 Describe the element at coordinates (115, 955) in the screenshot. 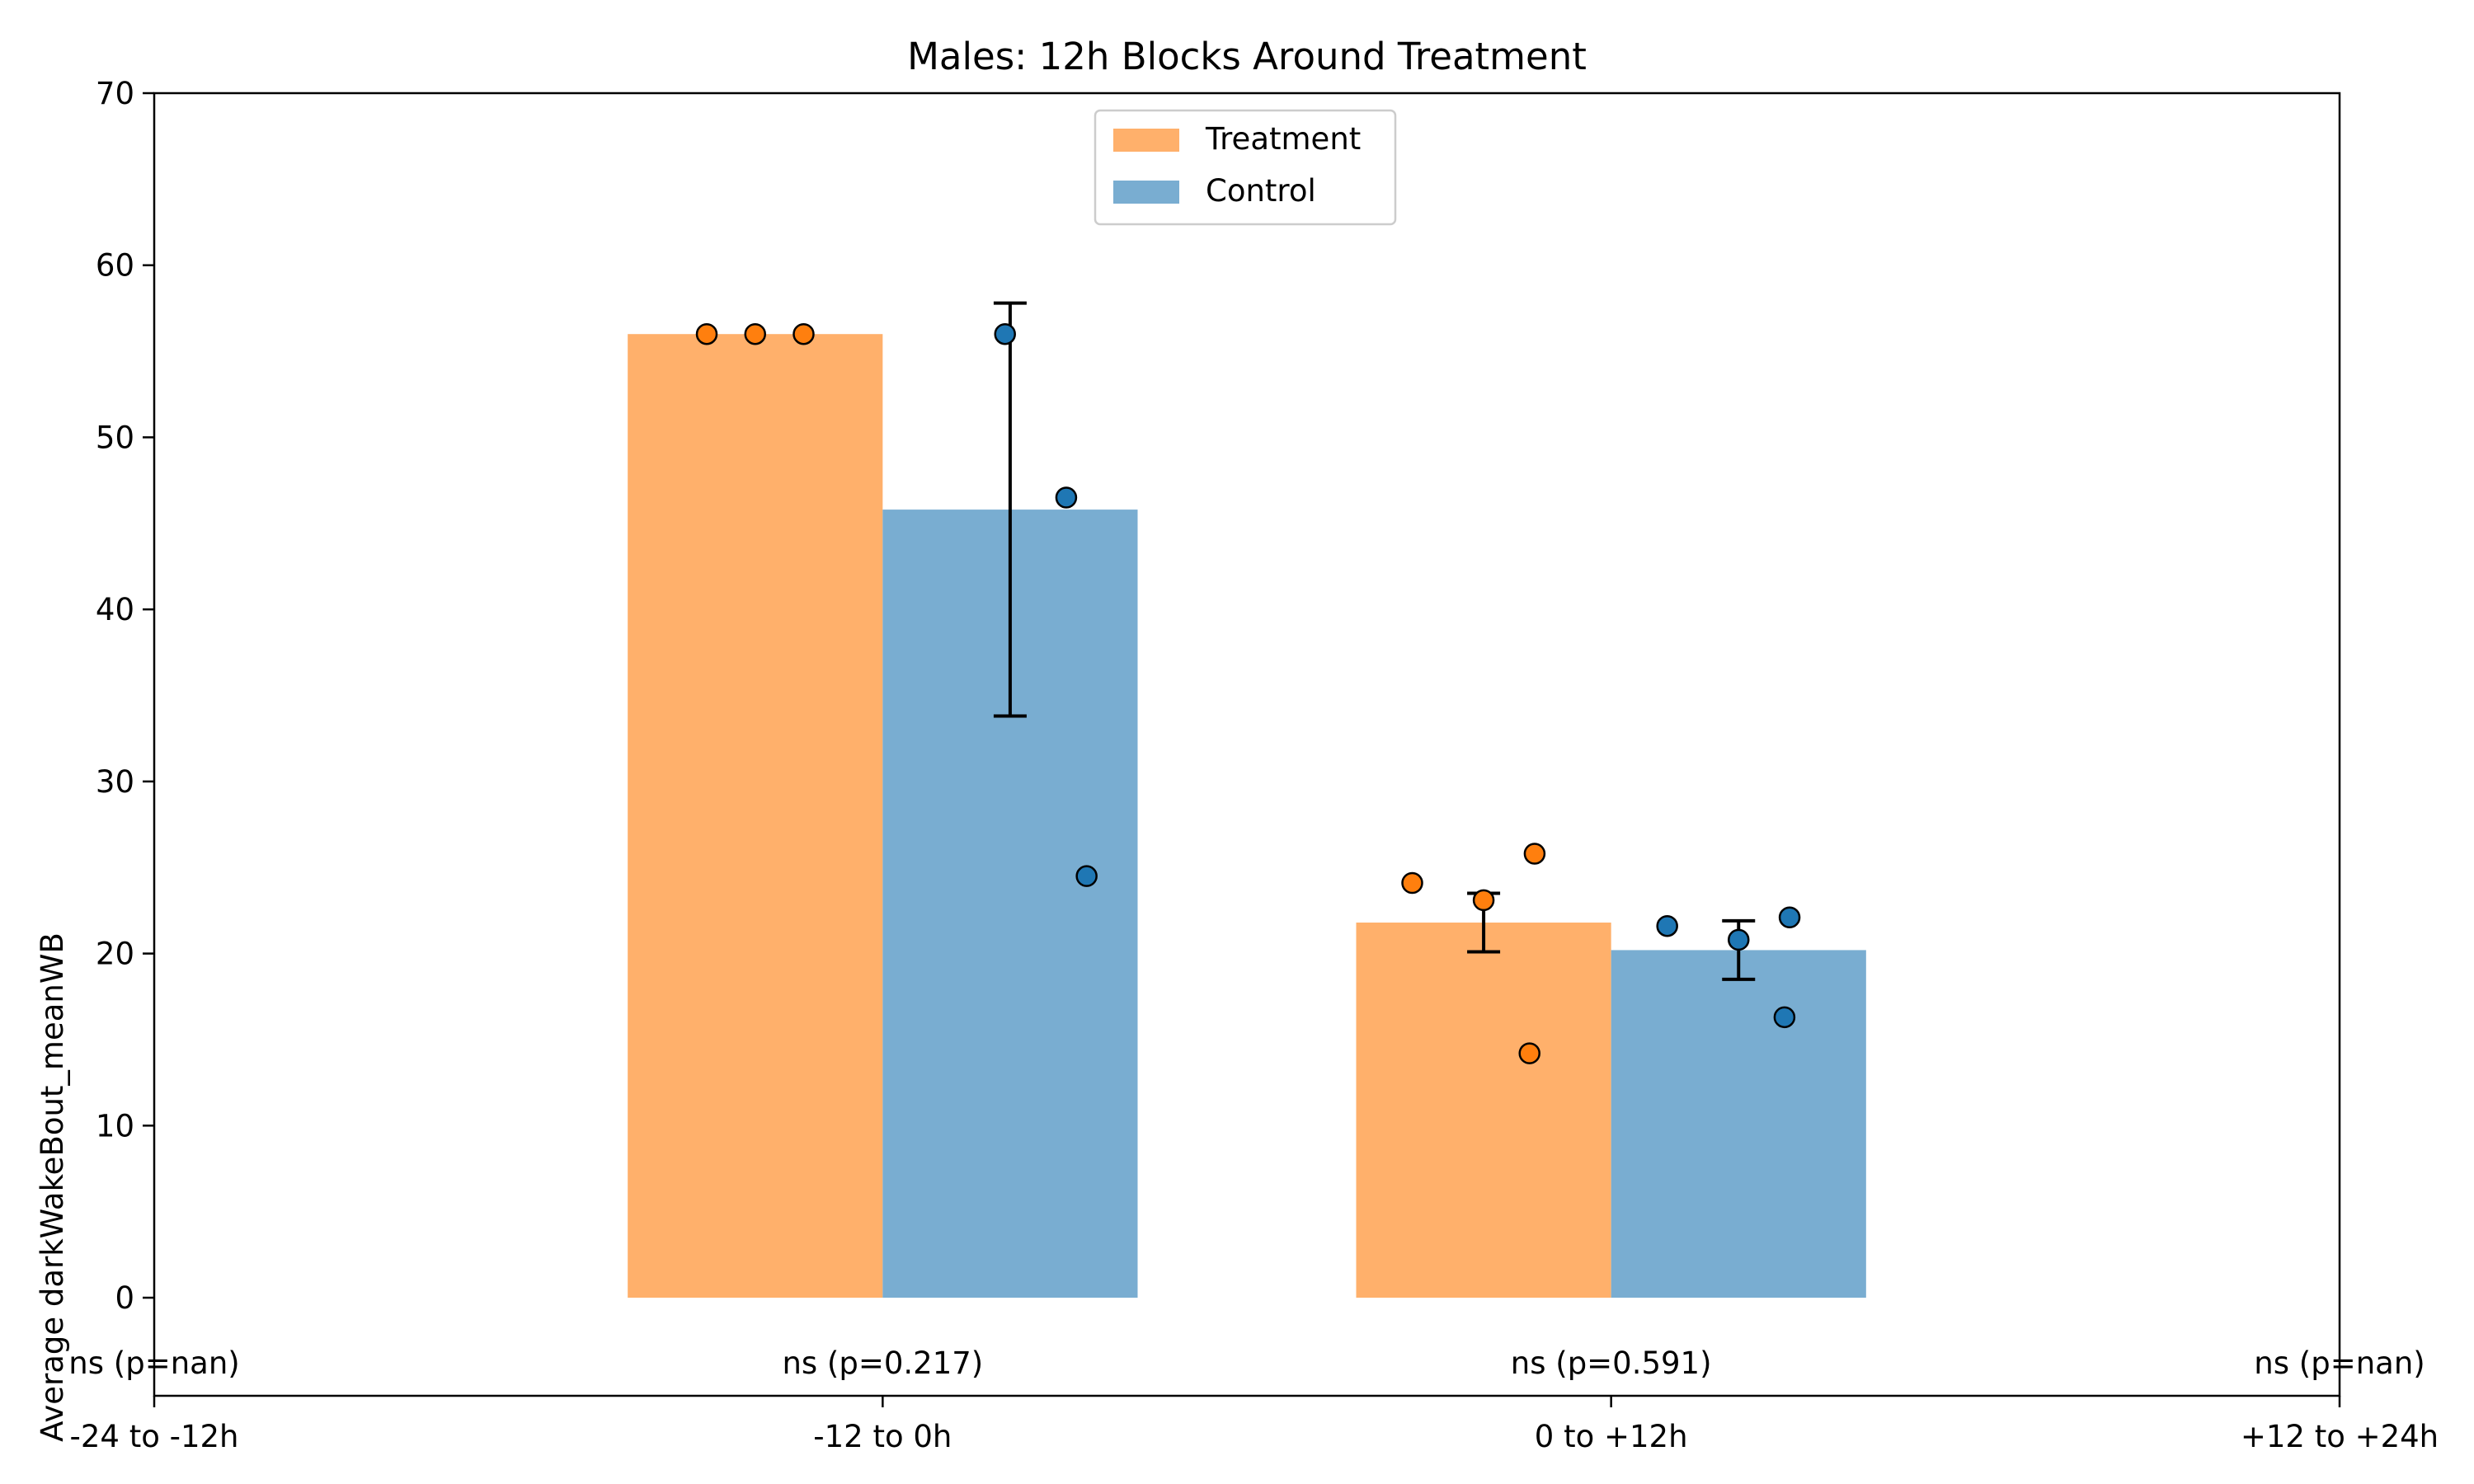

I see `y-tick-label: 20` at that location.